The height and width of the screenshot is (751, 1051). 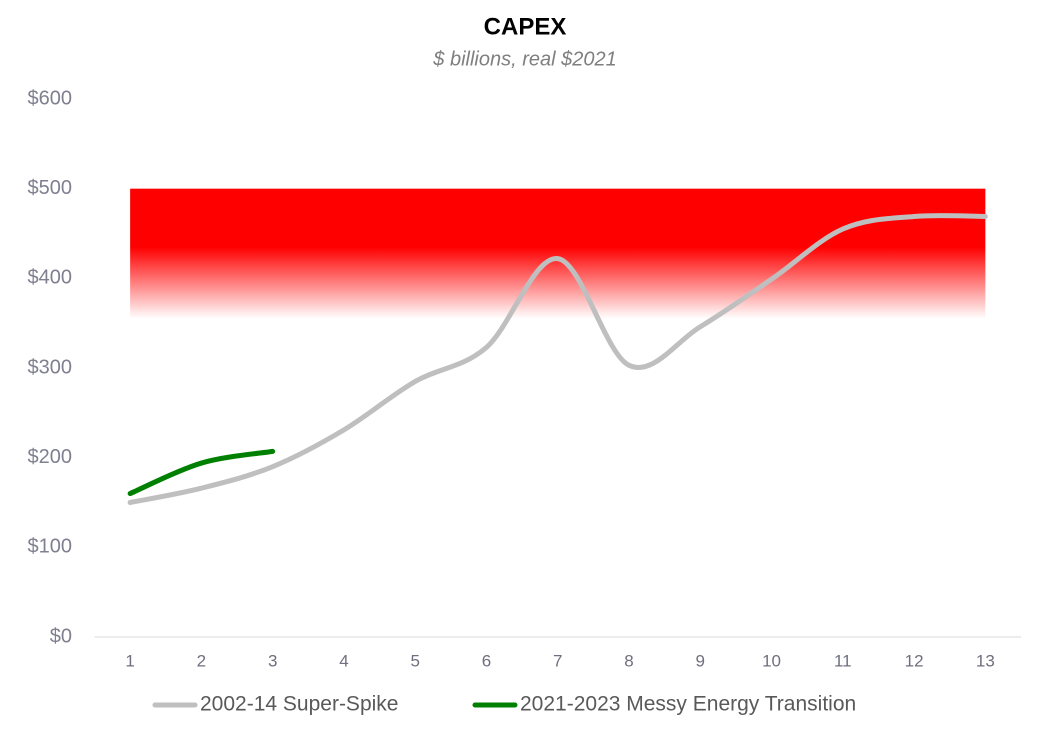 What do you see at coordinates (50, 278) in the screenshot?
I see `y-tick-label: $400` at bounding box center [50, 278].